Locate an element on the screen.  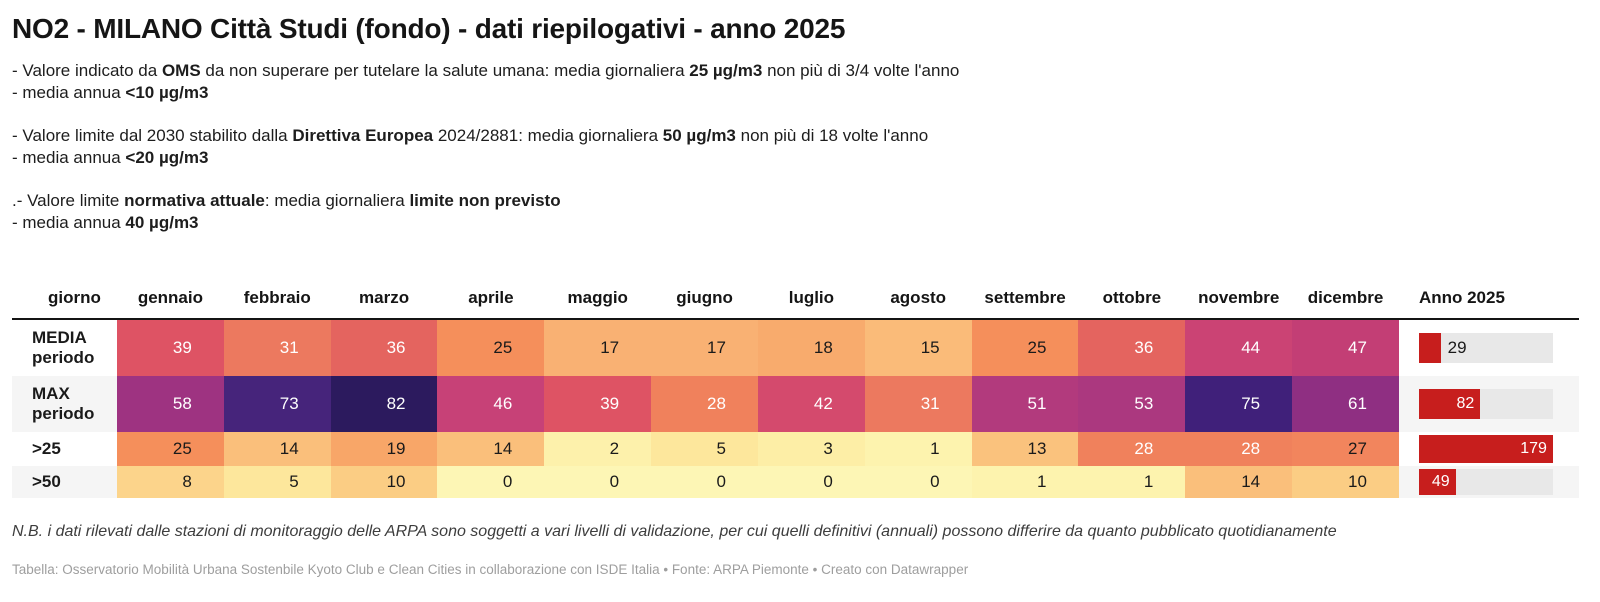
table-row: >25 25 14 19 14 2 5 3 1 13 28 28 27 179 is located at coordinates (795, 449).